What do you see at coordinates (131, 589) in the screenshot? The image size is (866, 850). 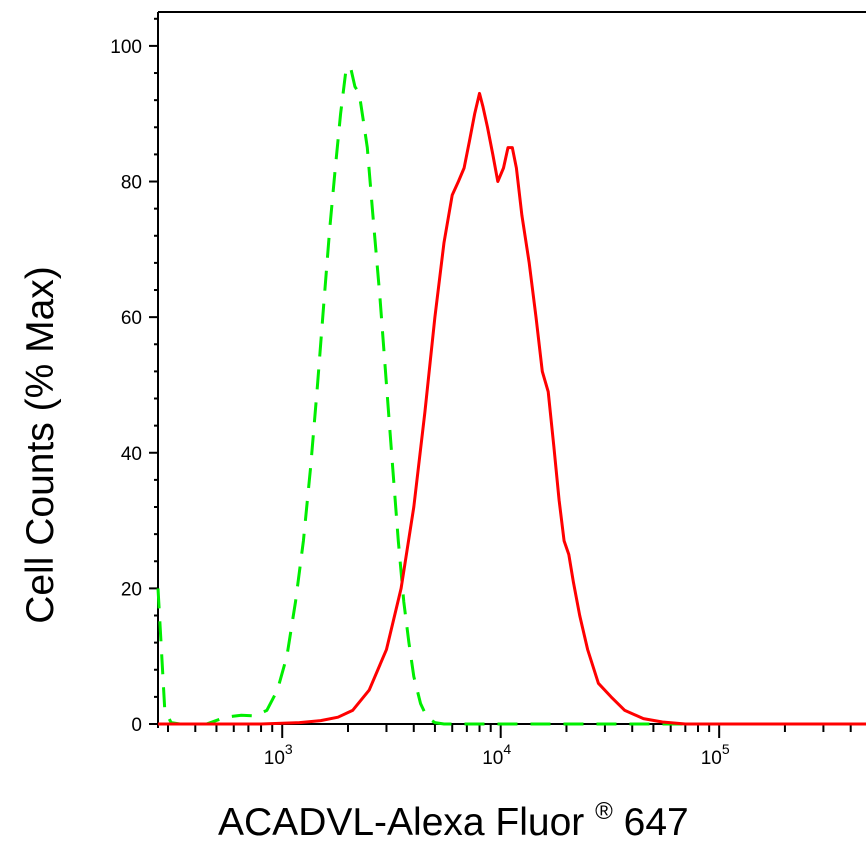 I see `y-tick-label: 20` at bounding box center [131, 589].